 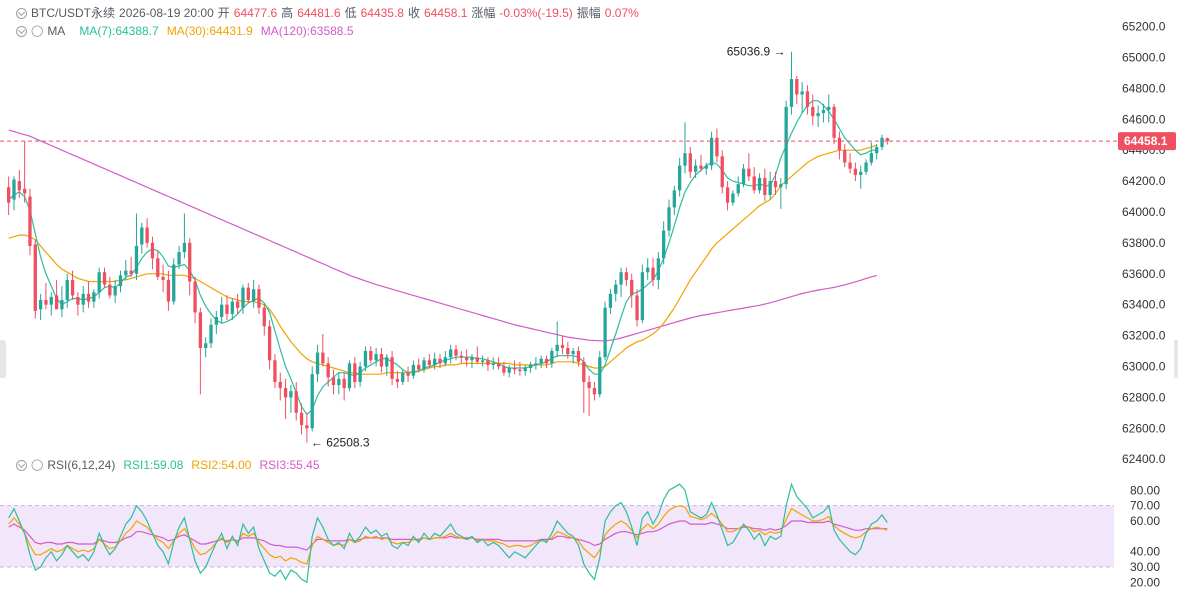 I want to click on close-label: 收, so click(x=413, y=13).